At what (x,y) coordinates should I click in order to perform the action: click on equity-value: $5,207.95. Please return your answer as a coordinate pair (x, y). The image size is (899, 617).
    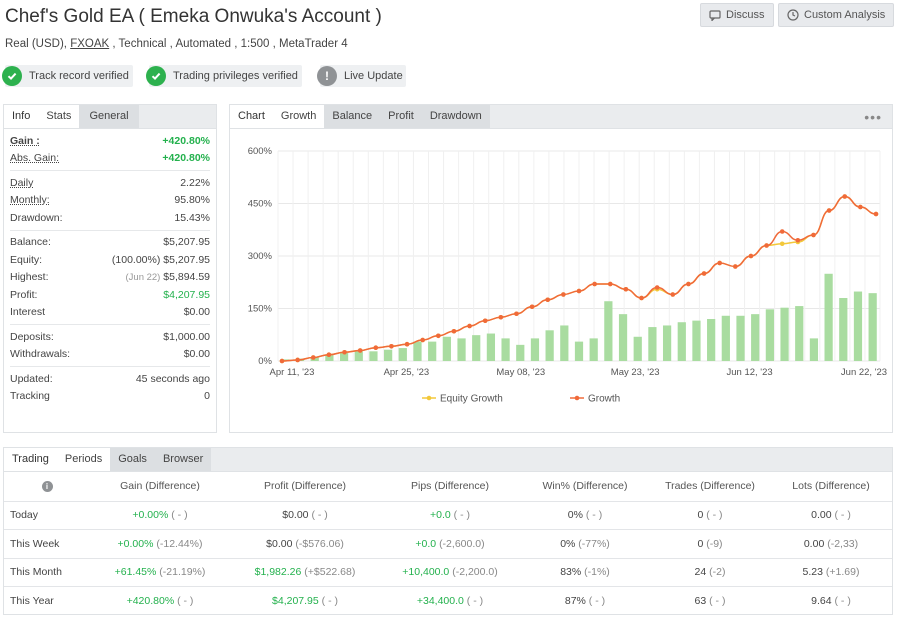
    Looking at the image, I should click on (186, 259).